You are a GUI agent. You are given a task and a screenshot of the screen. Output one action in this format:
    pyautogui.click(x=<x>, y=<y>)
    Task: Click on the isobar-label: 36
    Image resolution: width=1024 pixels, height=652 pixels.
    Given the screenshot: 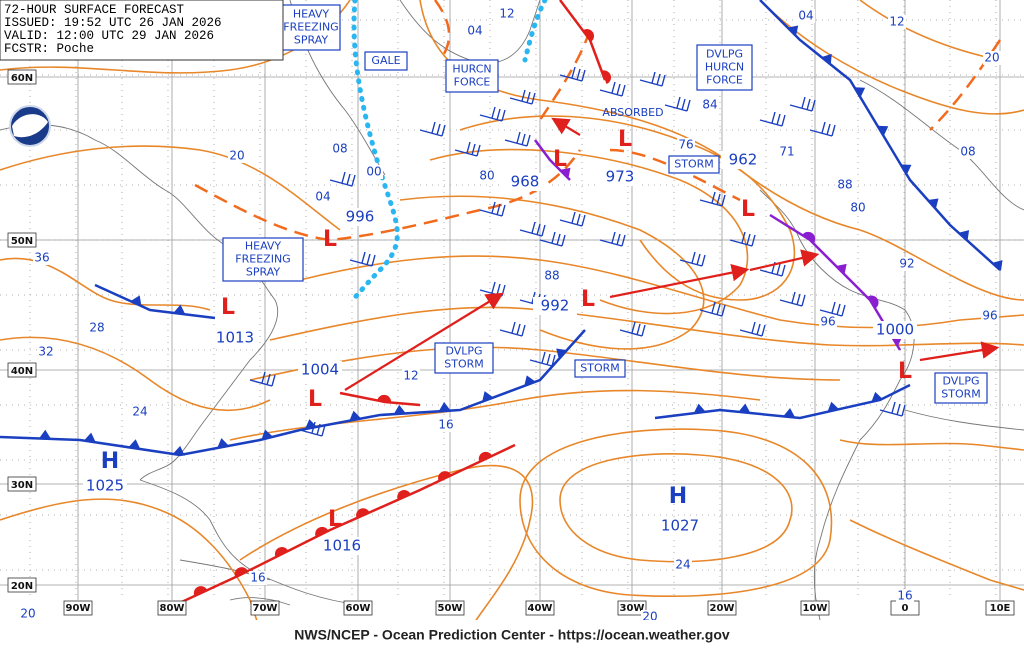 What is the action you would take?
    pyautogui.click(x=41, y=258)
    